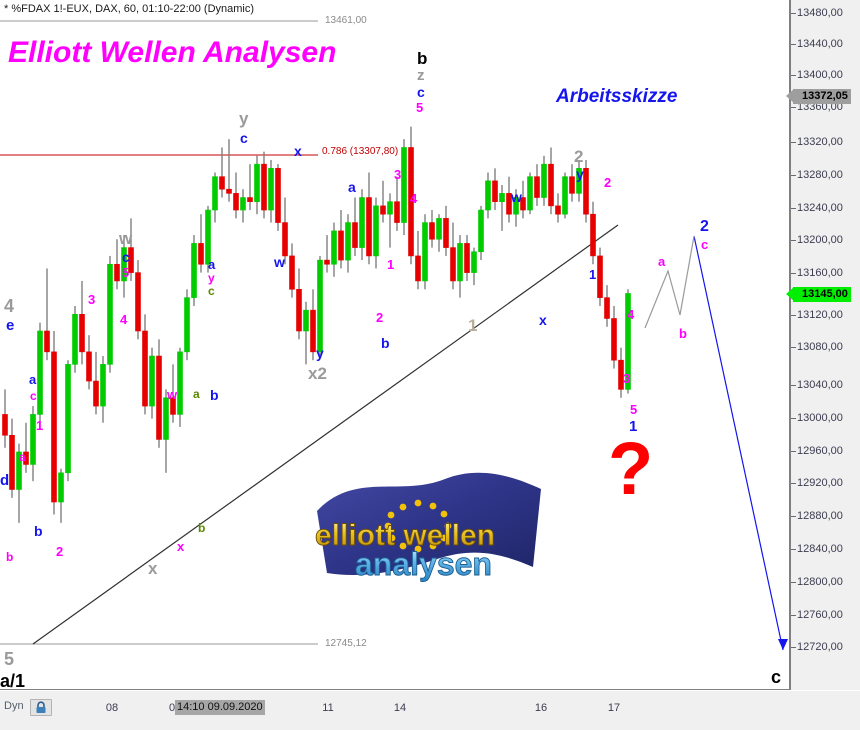 The width and height of the screenshot is (860, 730). Describe the element at coordinates (817, 315) in the screenshot. I see `price-tick: 13120,00` at that location.